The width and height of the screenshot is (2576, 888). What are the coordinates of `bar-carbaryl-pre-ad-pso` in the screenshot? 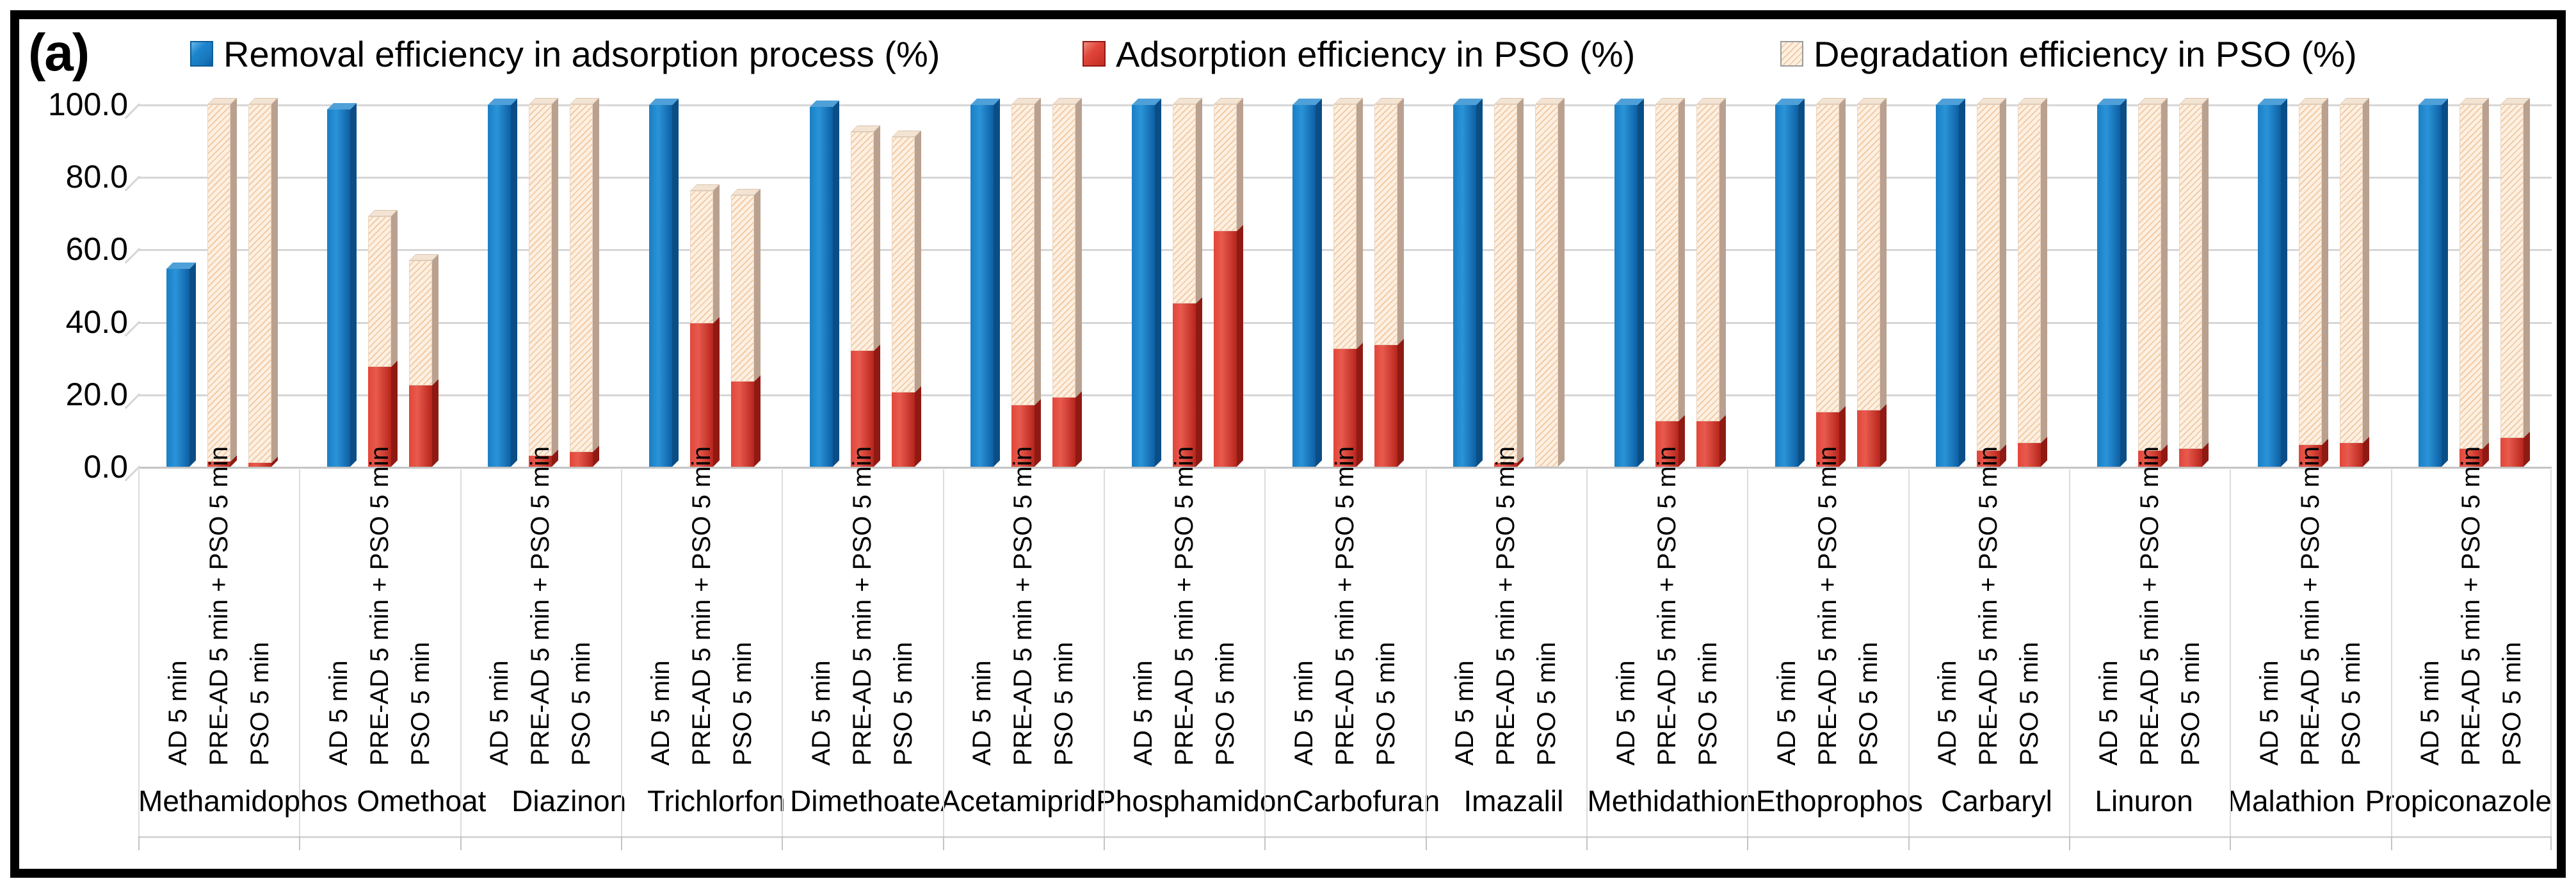 It's located at (1992, 282).